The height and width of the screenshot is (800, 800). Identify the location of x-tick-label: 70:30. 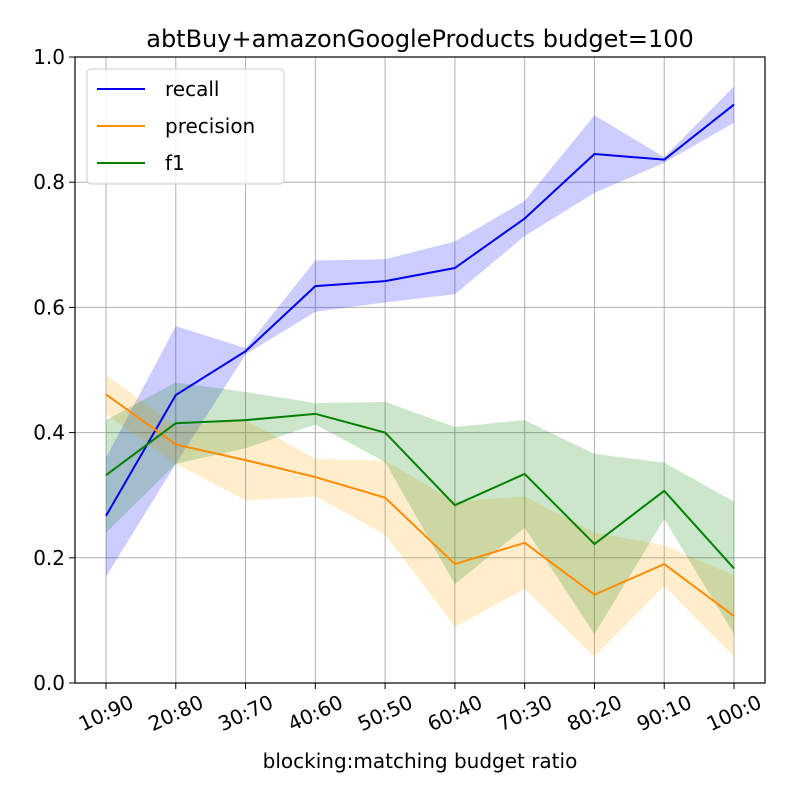
(524, 713).